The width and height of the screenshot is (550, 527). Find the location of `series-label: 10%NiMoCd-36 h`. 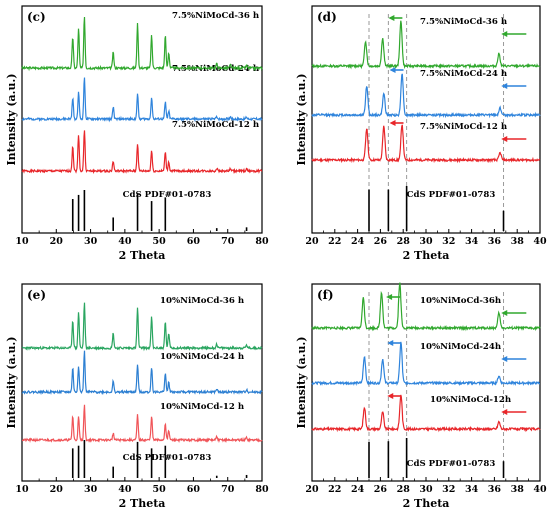

series-label: 10%NiMoCd-36 h is located at coordinates (202, 301).